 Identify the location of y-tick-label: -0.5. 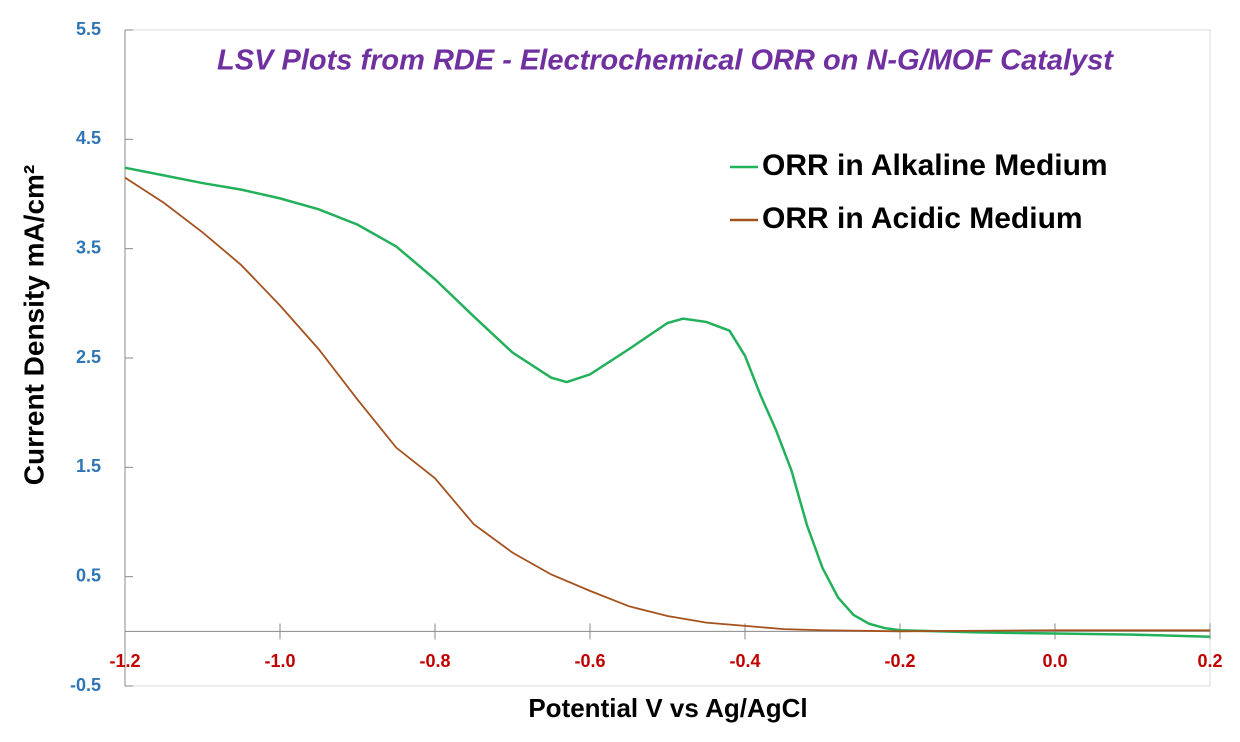
(85, 685).